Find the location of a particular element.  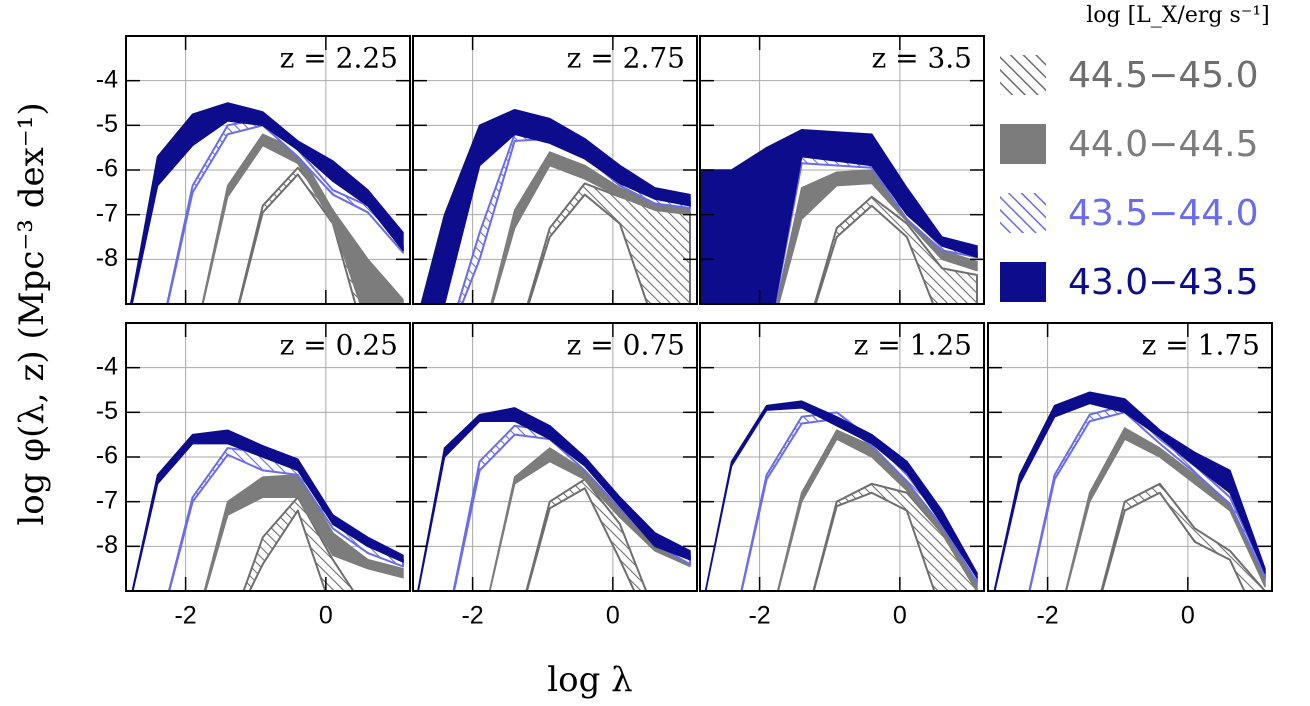

legend-label: 43.5−44.0 is located at coordinates (1163, 213).